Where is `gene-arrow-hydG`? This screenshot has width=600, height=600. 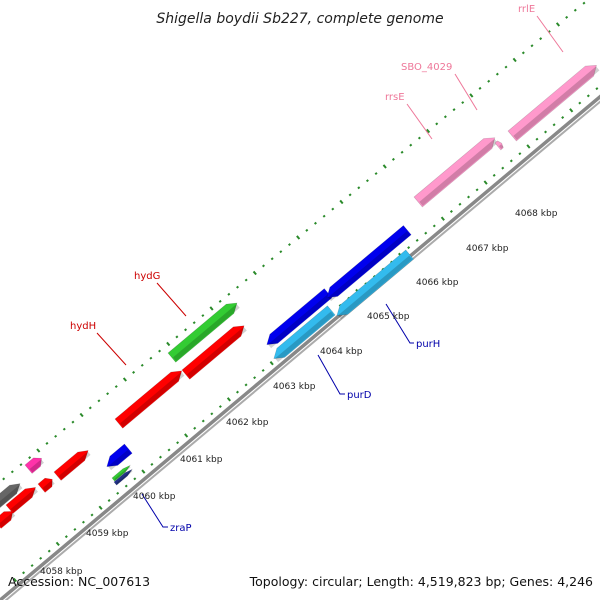
gene-arrow-hydG is located at coordinates (203, 332).